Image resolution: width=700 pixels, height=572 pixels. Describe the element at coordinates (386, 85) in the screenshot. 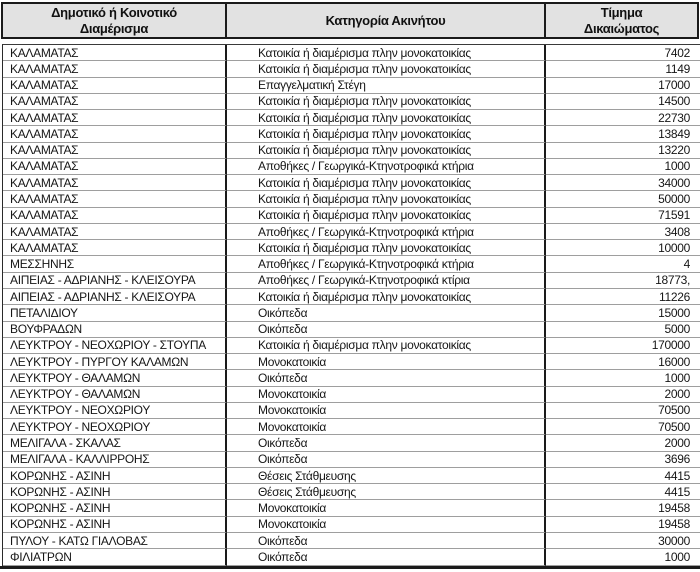

I see `category-cell: Επαγγελματική Στέγη` at that location.